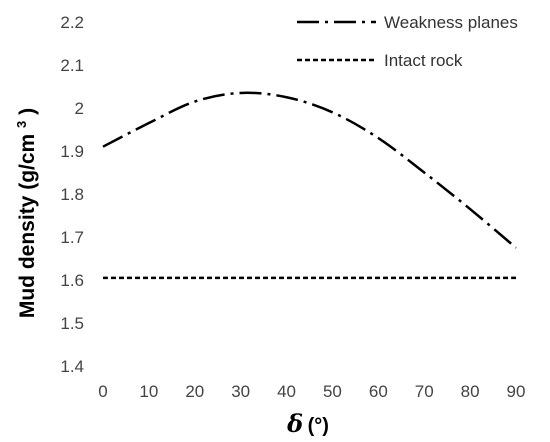 The height and width of the screenshot is (442, 550). What do you see at coordinates (102, 391) in the screenshot?
I see `x-tick-label: 0` at bounding box center [102, 391].